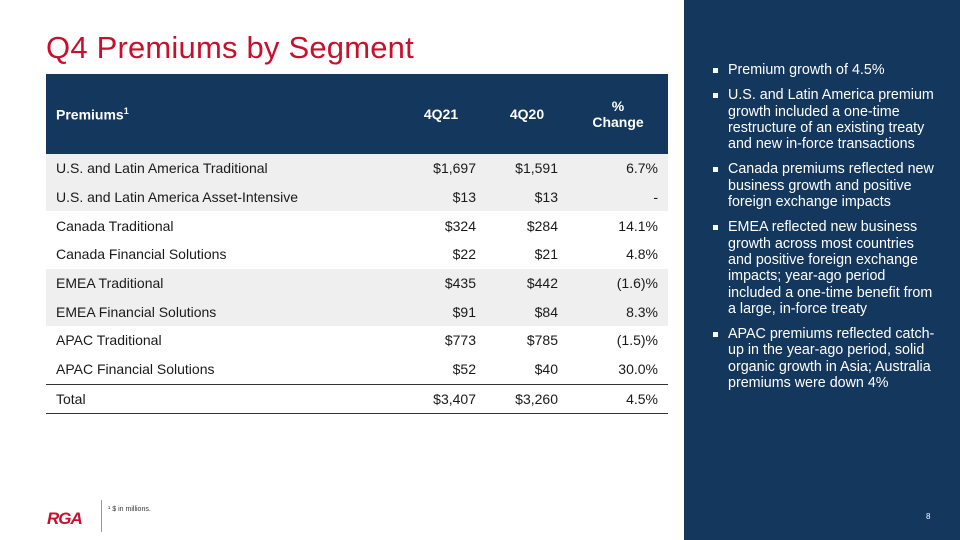 The image size is (960, 540). What do you see at coordinates (464, 254) in the screenshot?
I see `q21-cell: $22` at bounding box center [464, 254].